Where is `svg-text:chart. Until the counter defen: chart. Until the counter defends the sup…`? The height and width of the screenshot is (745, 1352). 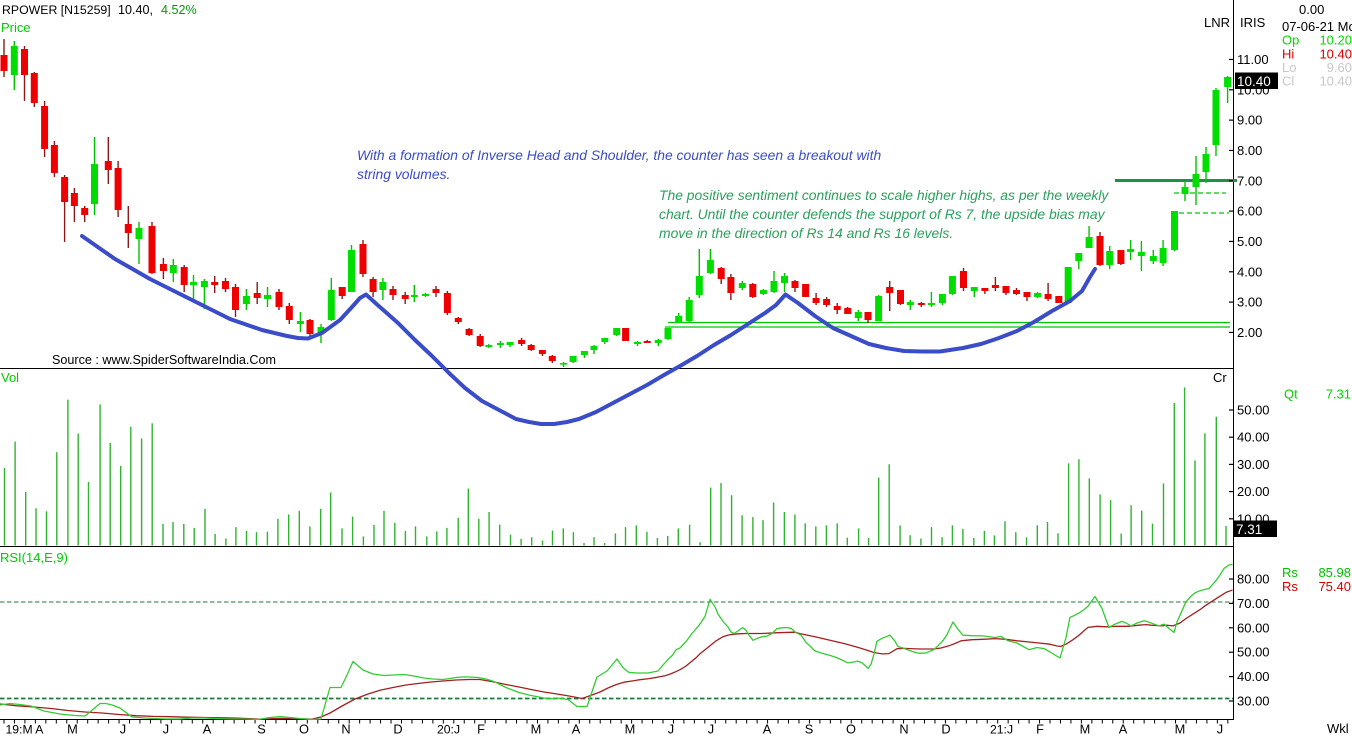
svg-text:chart. Until the counter defen: chart. Until the counter defends the sup… is located at coordinates (882, 214).